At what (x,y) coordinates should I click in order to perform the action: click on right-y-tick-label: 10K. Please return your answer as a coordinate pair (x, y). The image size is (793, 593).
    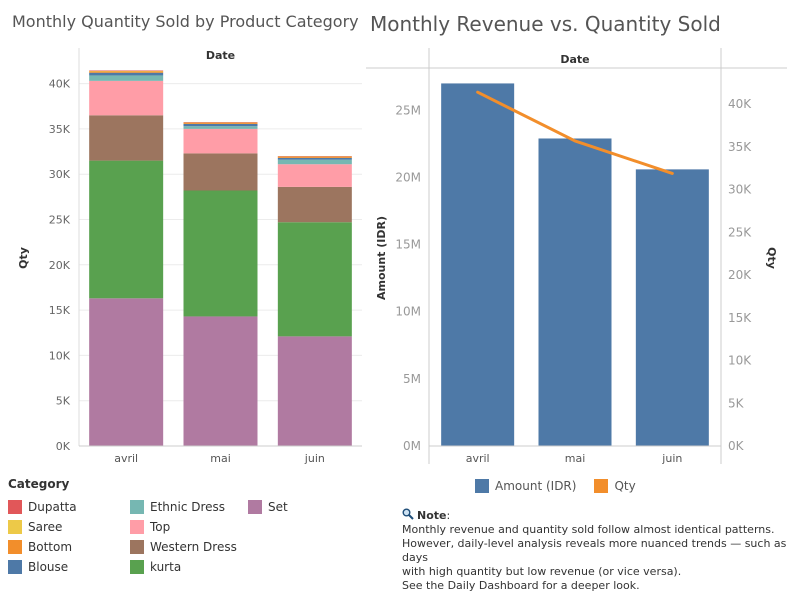
    Looking at the image, I should click on (740, 361).